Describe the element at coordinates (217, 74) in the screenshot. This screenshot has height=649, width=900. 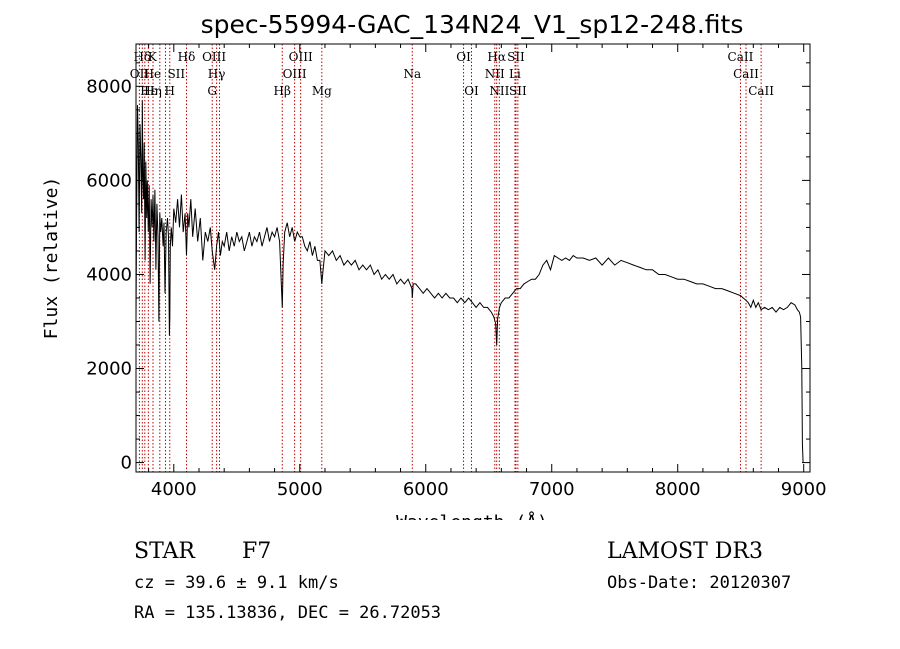
I see `line-label: Hγ` at that location.